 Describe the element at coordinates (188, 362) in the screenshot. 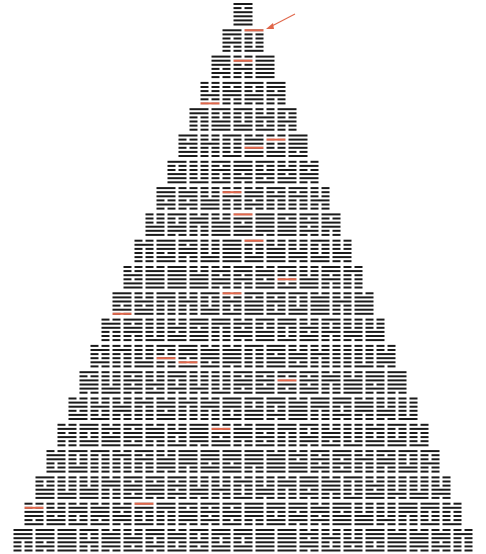

I see `highlighted-line` at that location.